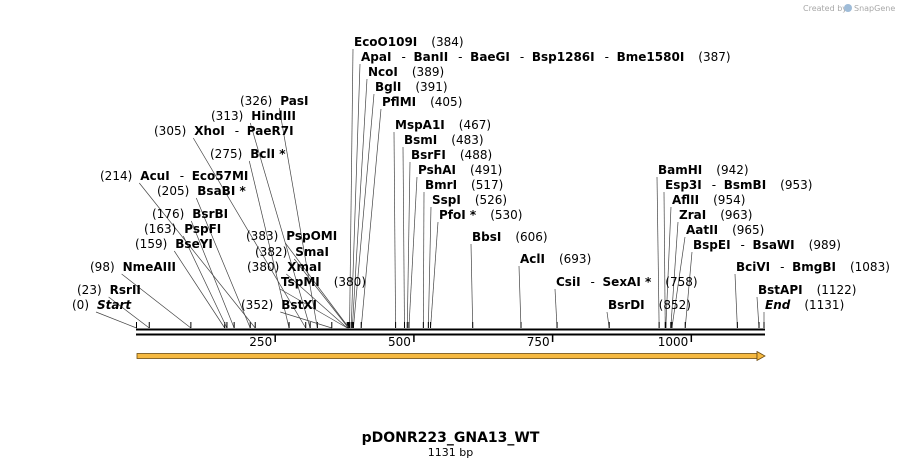  I want to click on site-position: (163), so click(160, 229).